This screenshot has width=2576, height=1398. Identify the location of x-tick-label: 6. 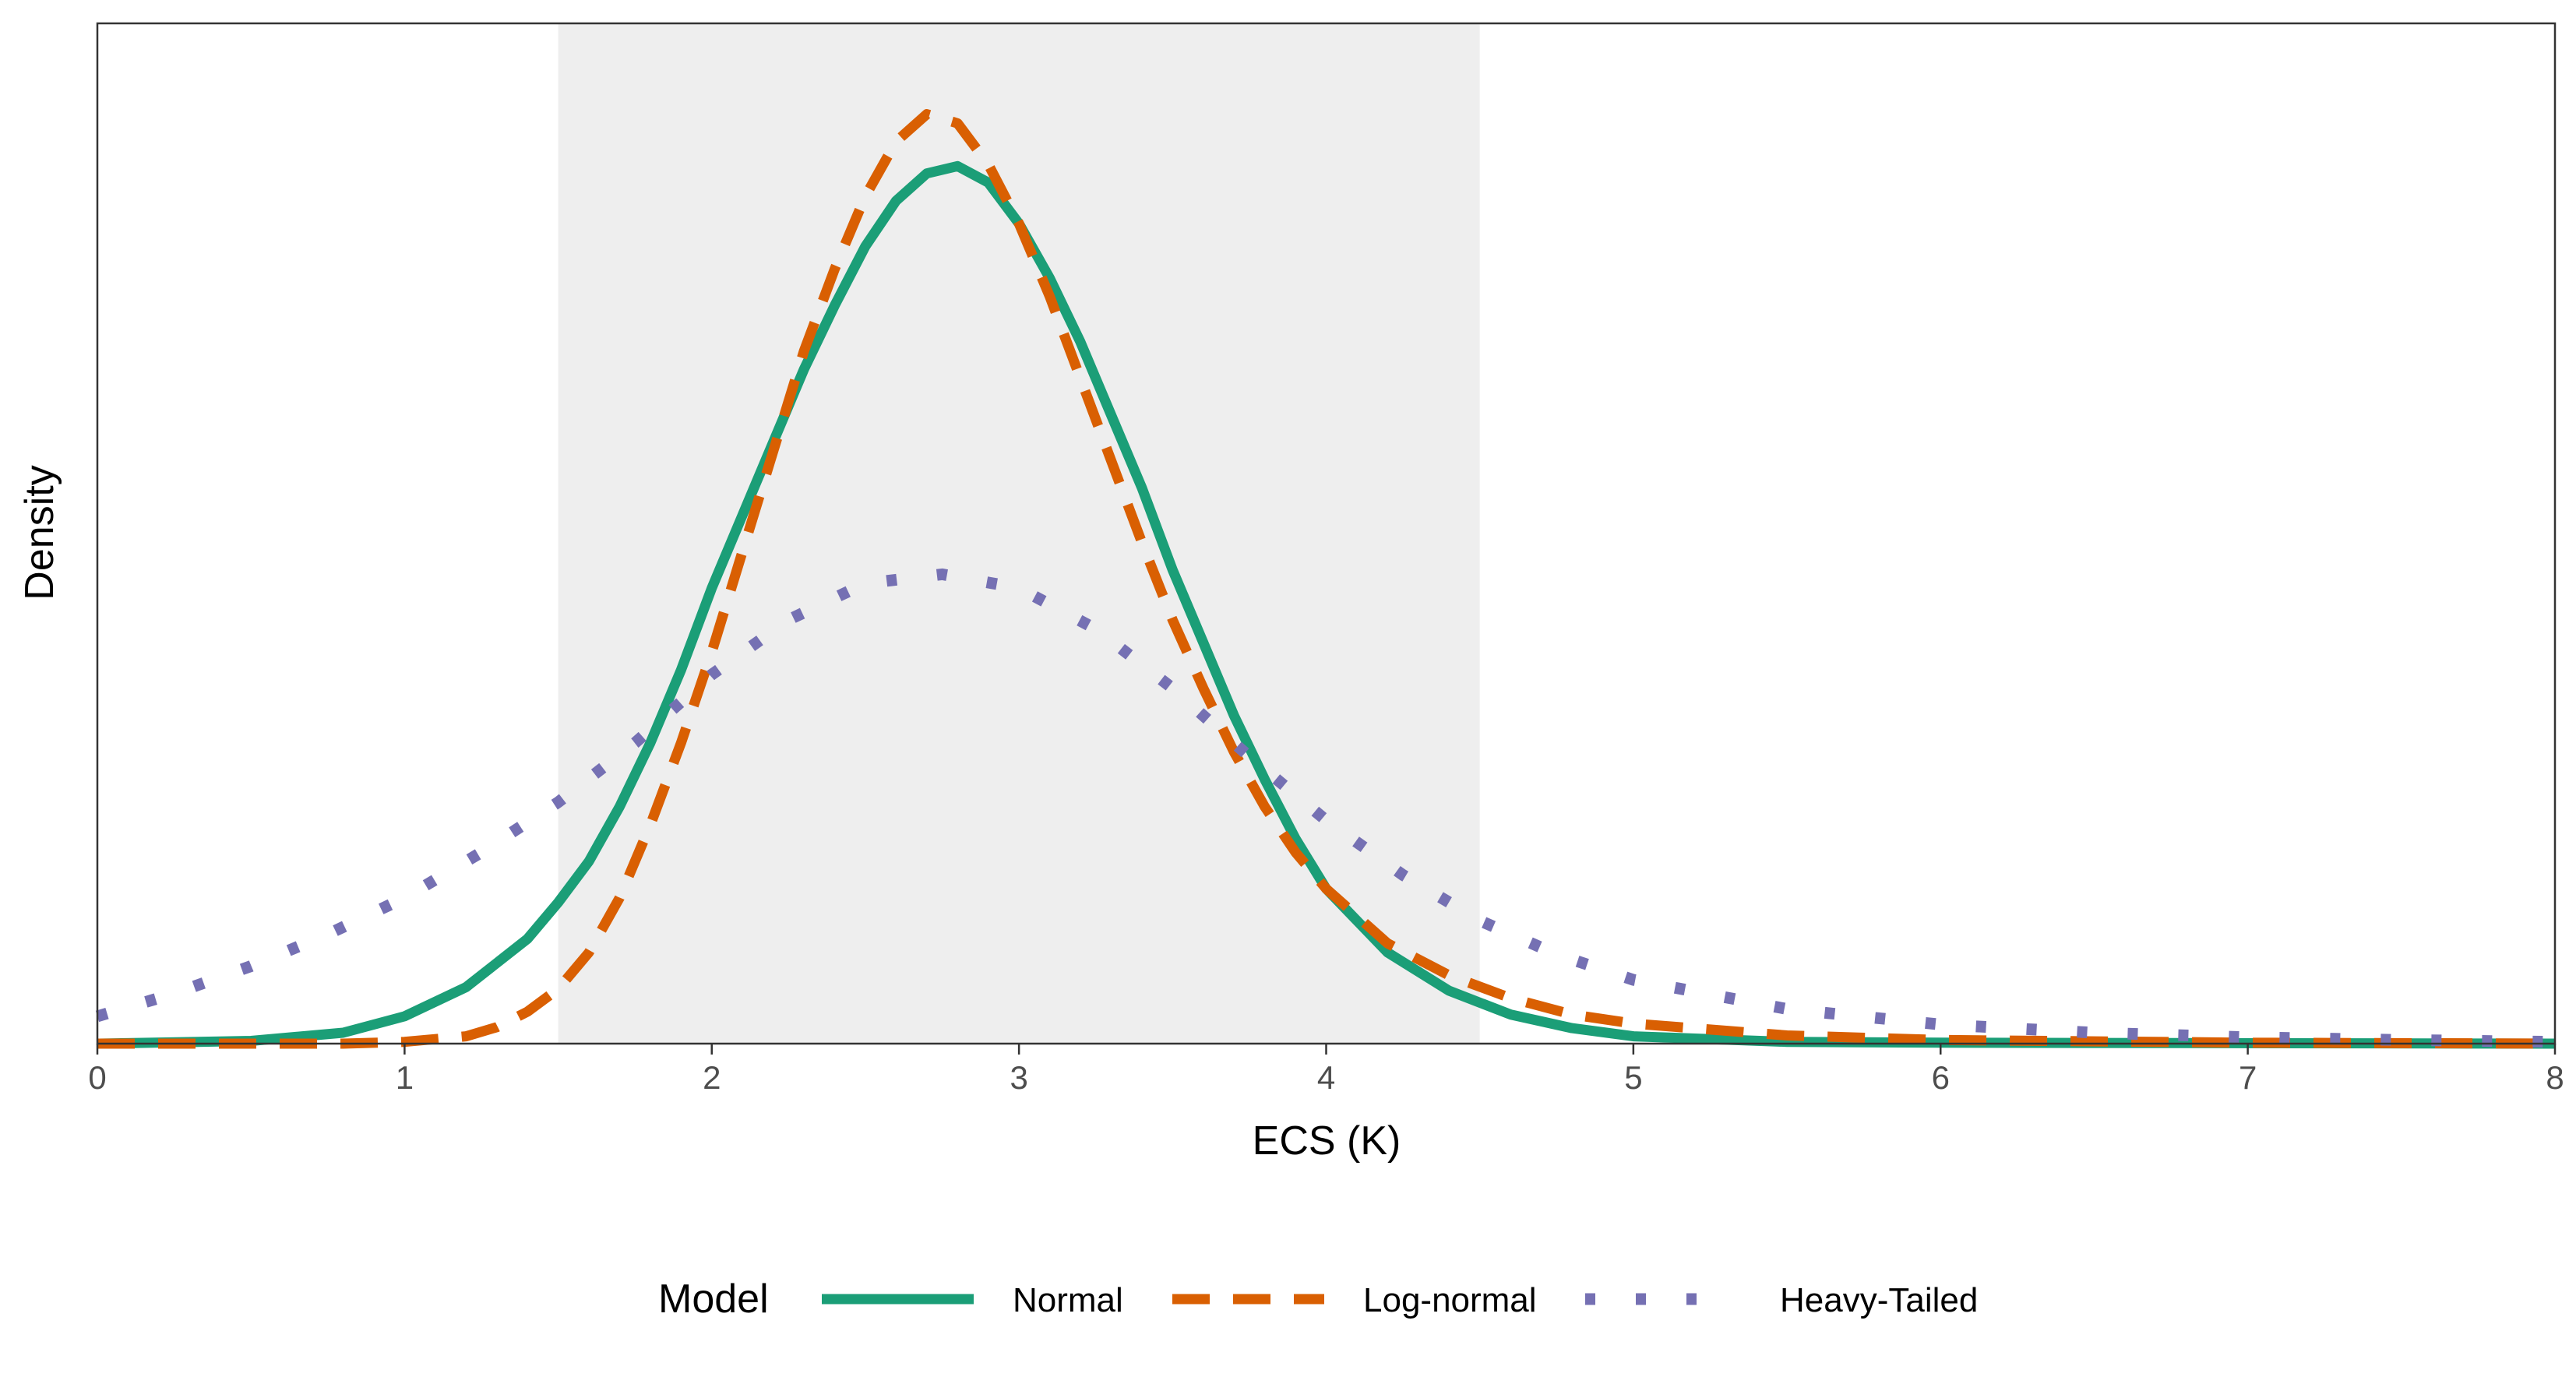
(1941, 1077).